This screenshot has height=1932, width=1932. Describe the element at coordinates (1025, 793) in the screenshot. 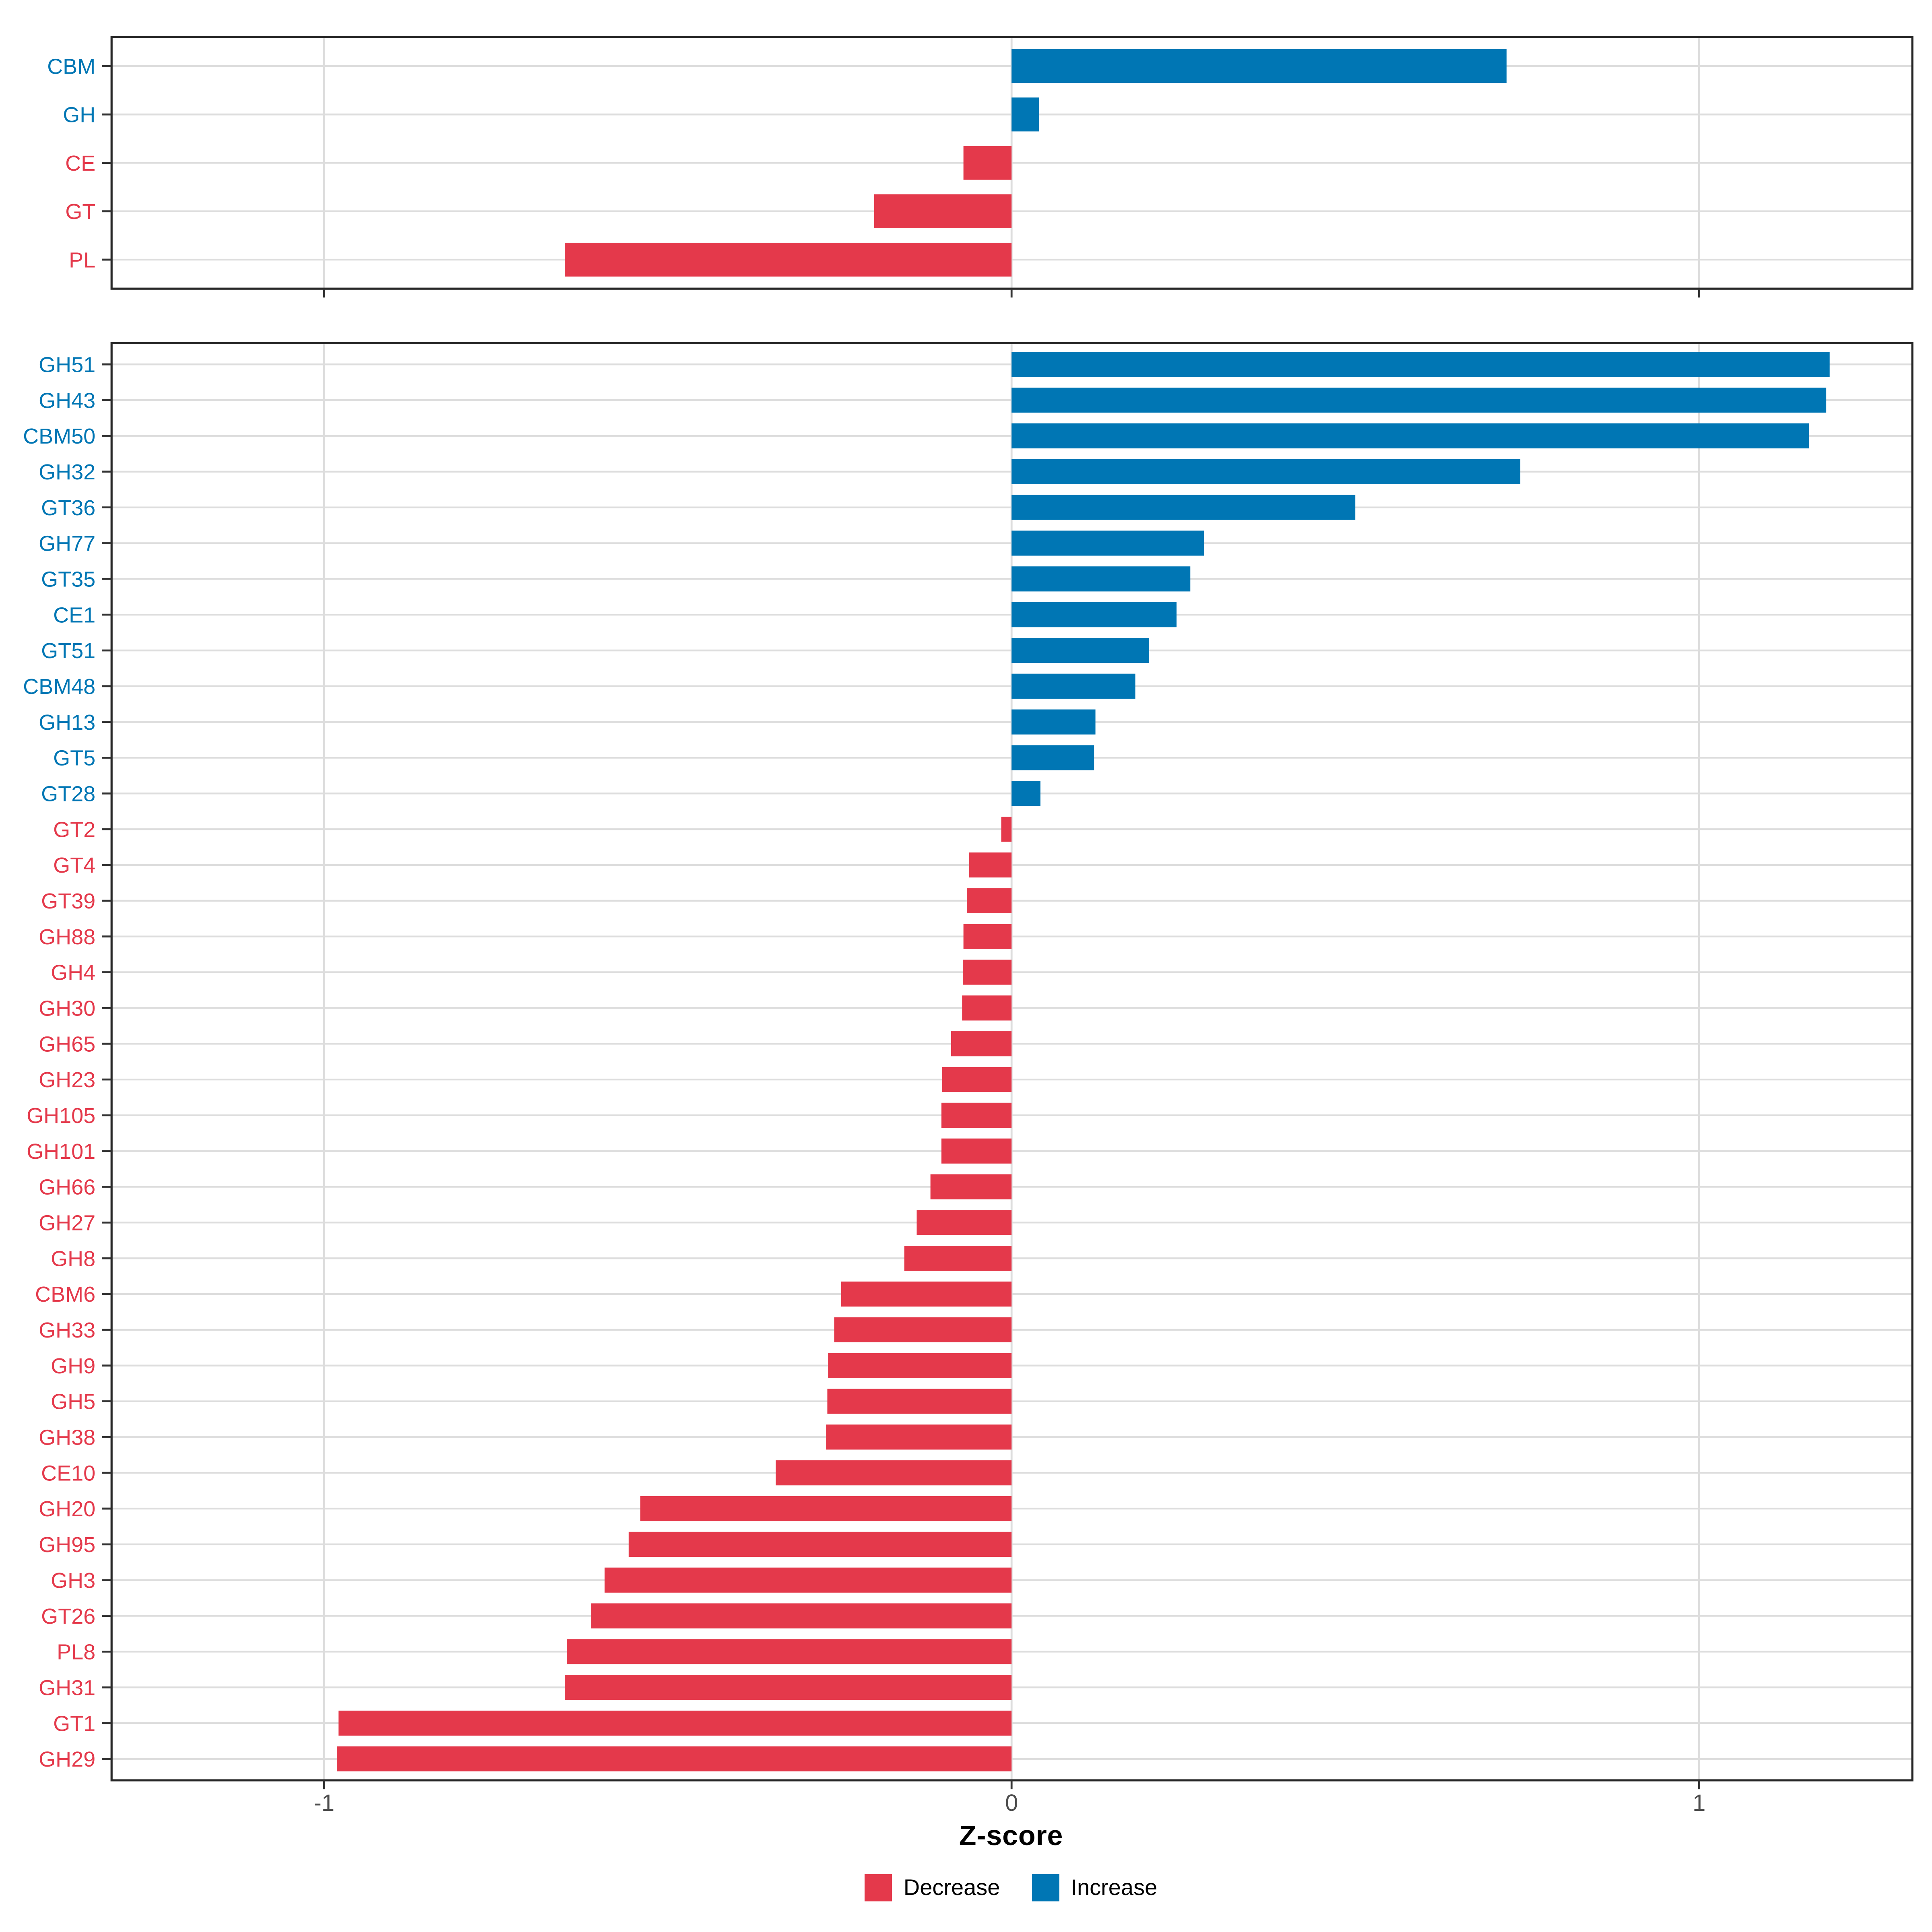

I see `bar-gt28` at that location.